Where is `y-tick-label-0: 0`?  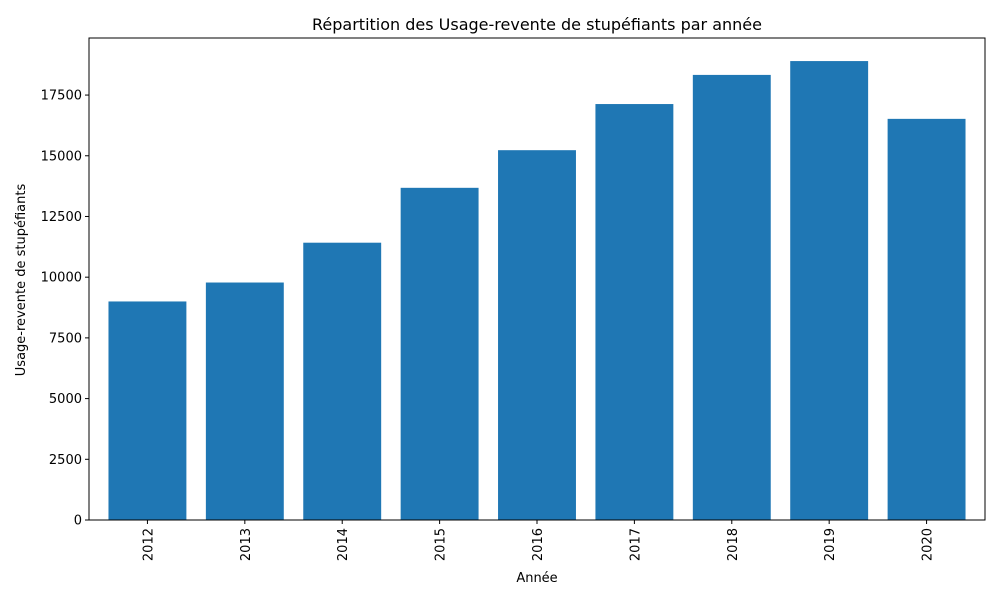 y-tick-label-0: 0 is located at coordinates (78, 521).